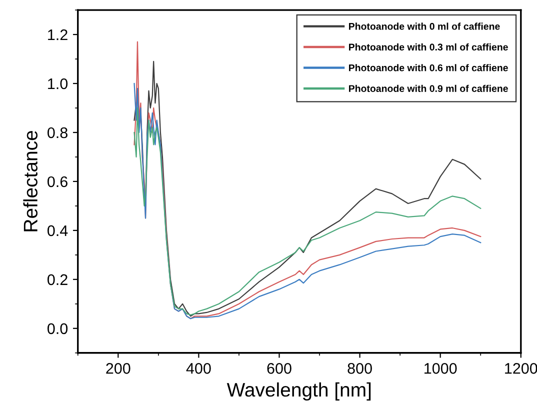 The height and width of the screenshot is (401, 537). I want to click on legend-label: Photoanode with 0 ml of caffiene, so click(424, 26).